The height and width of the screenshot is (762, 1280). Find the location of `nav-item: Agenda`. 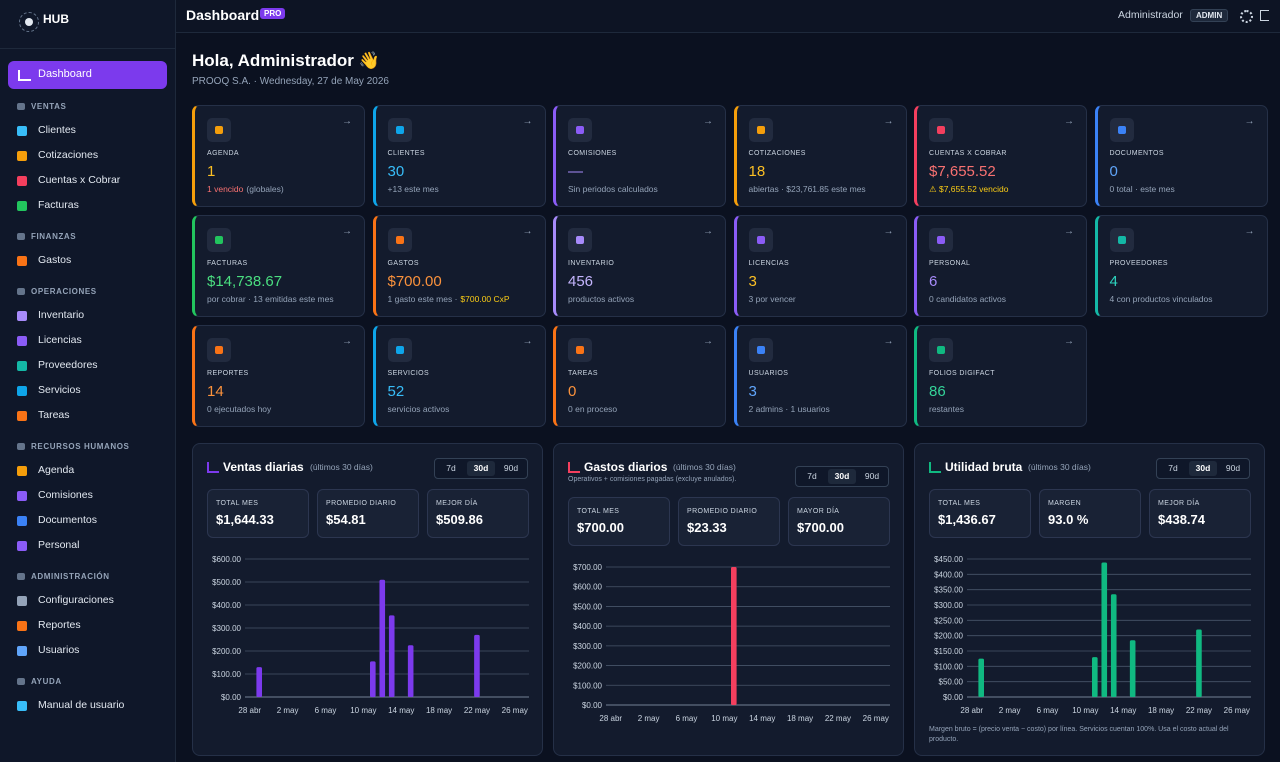

nav-item: Agenda is located at coordinates (87, 471).